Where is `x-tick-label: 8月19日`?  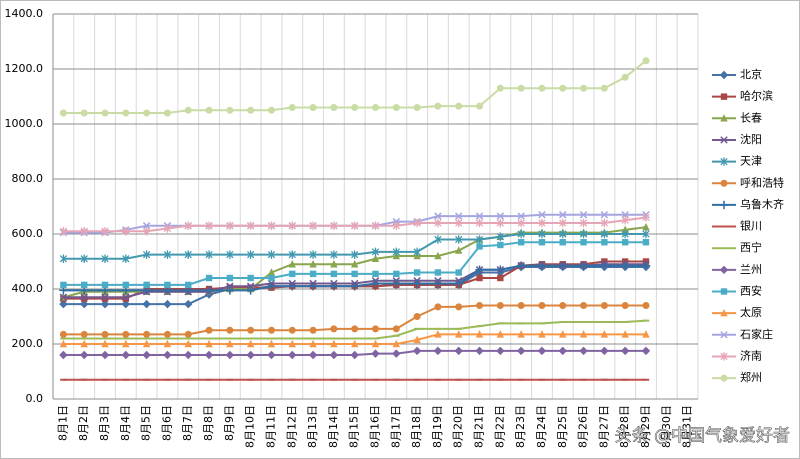 x-tick-label: 8月19日 is located at coordinates (437, 426).